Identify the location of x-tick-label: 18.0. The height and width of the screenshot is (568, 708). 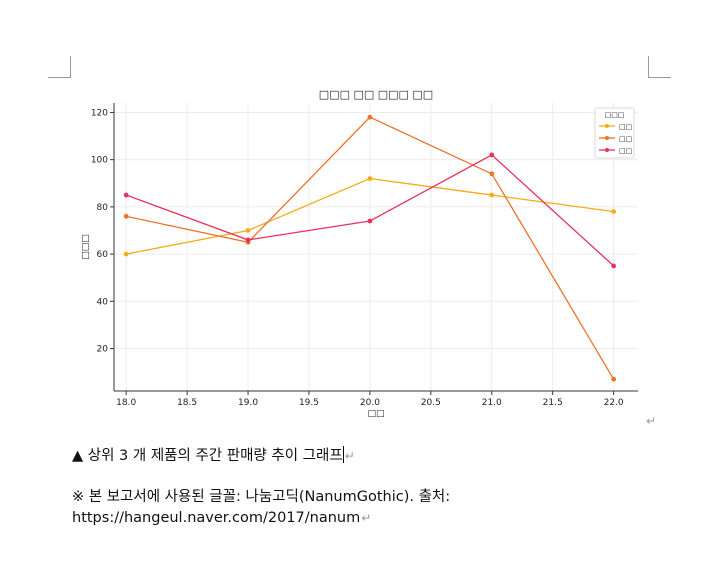
(126, 403).